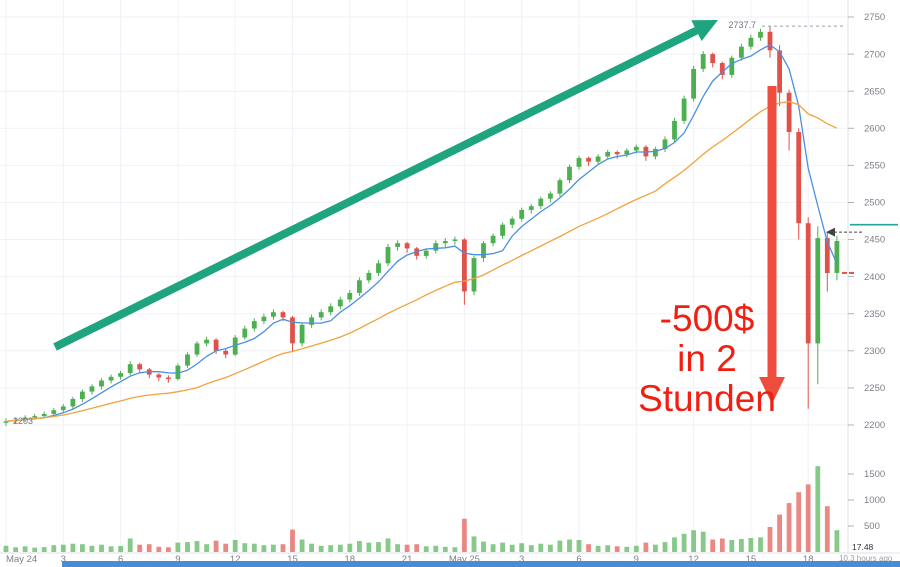 Image resolution: width=900 pixels, height=567 pixels. I want to click on start-price-label: 2203, so click(23, 421).